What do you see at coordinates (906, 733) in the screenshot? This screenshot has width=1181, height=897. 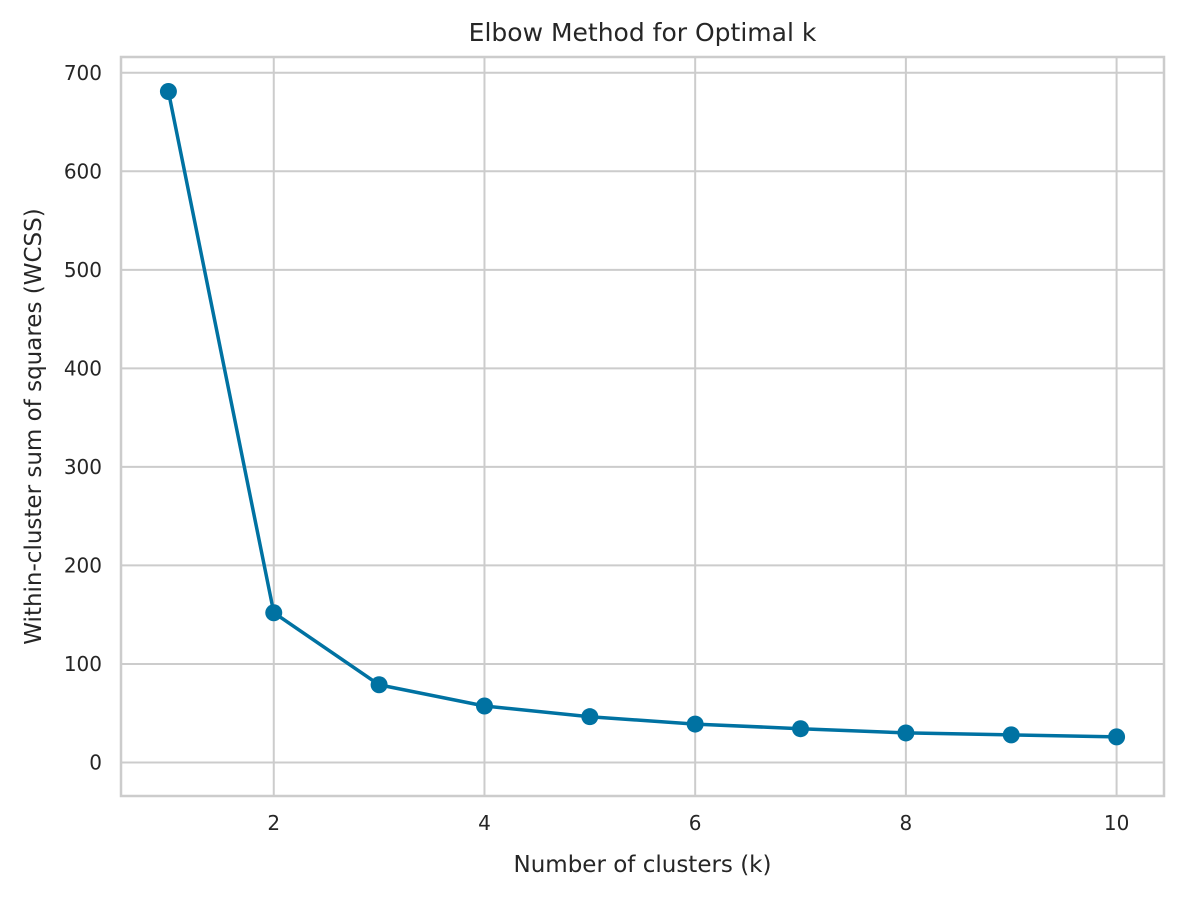 I see `data-point-k8` at bounding box center [906, 733].